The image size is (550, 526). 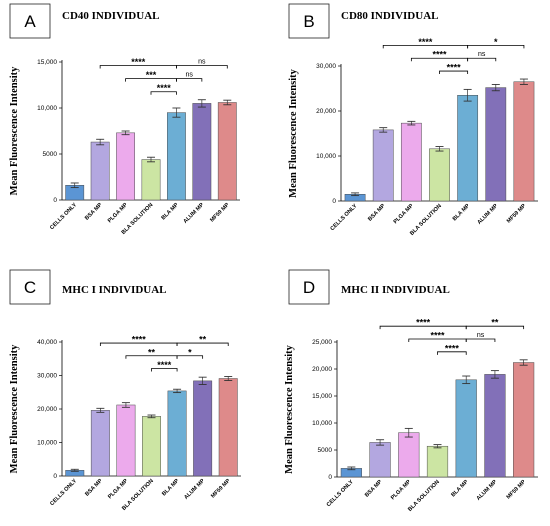 What do you see at coordinates (110, 16) in the screenshot?
I see `chart-title: CD40 INDIVIDUAL` at bounding box center [110, 16].